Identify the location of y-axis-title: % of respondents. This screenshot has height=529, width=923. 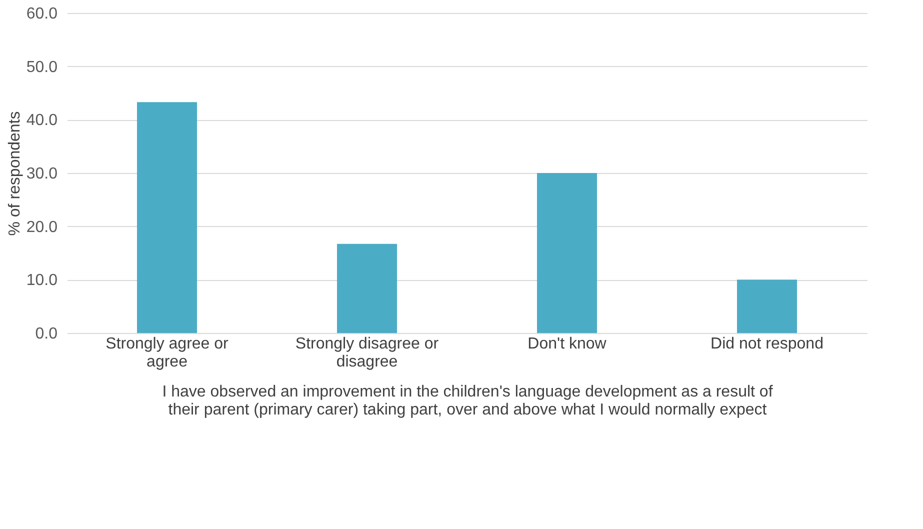
(15, 173).